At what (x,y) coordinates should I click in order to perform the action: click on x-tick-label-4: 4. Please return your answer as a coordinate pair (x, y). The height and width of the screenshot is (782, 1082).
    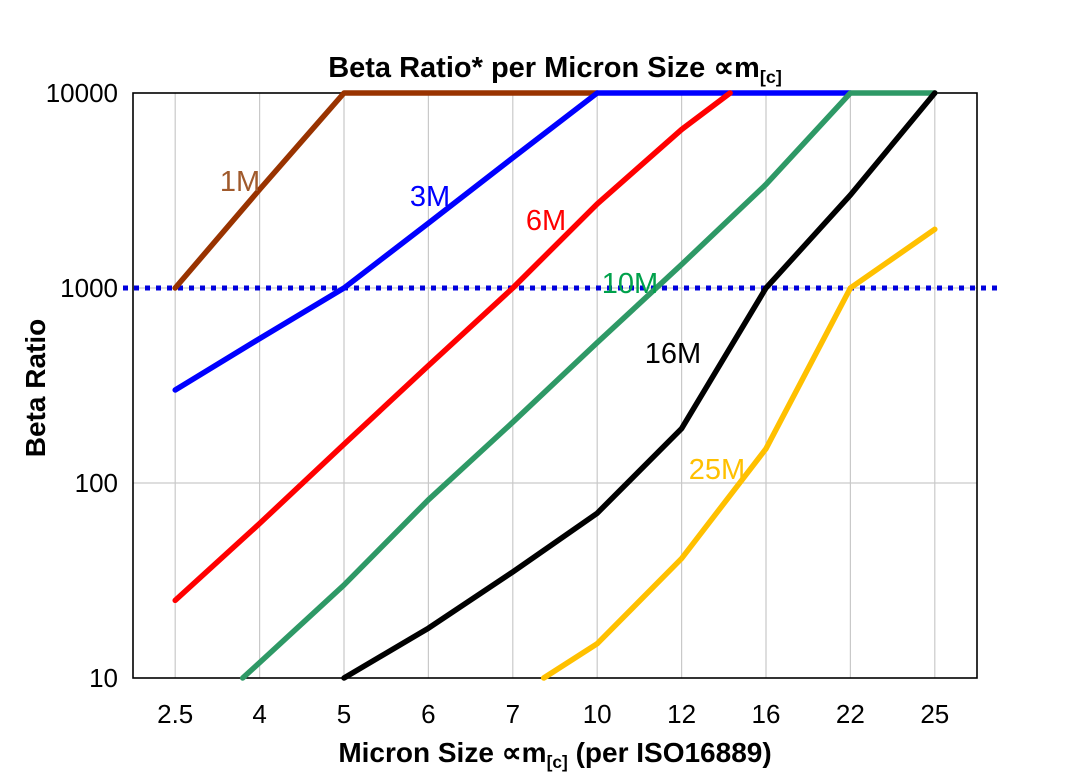
    Looking at the image, I should click on (259, 714).